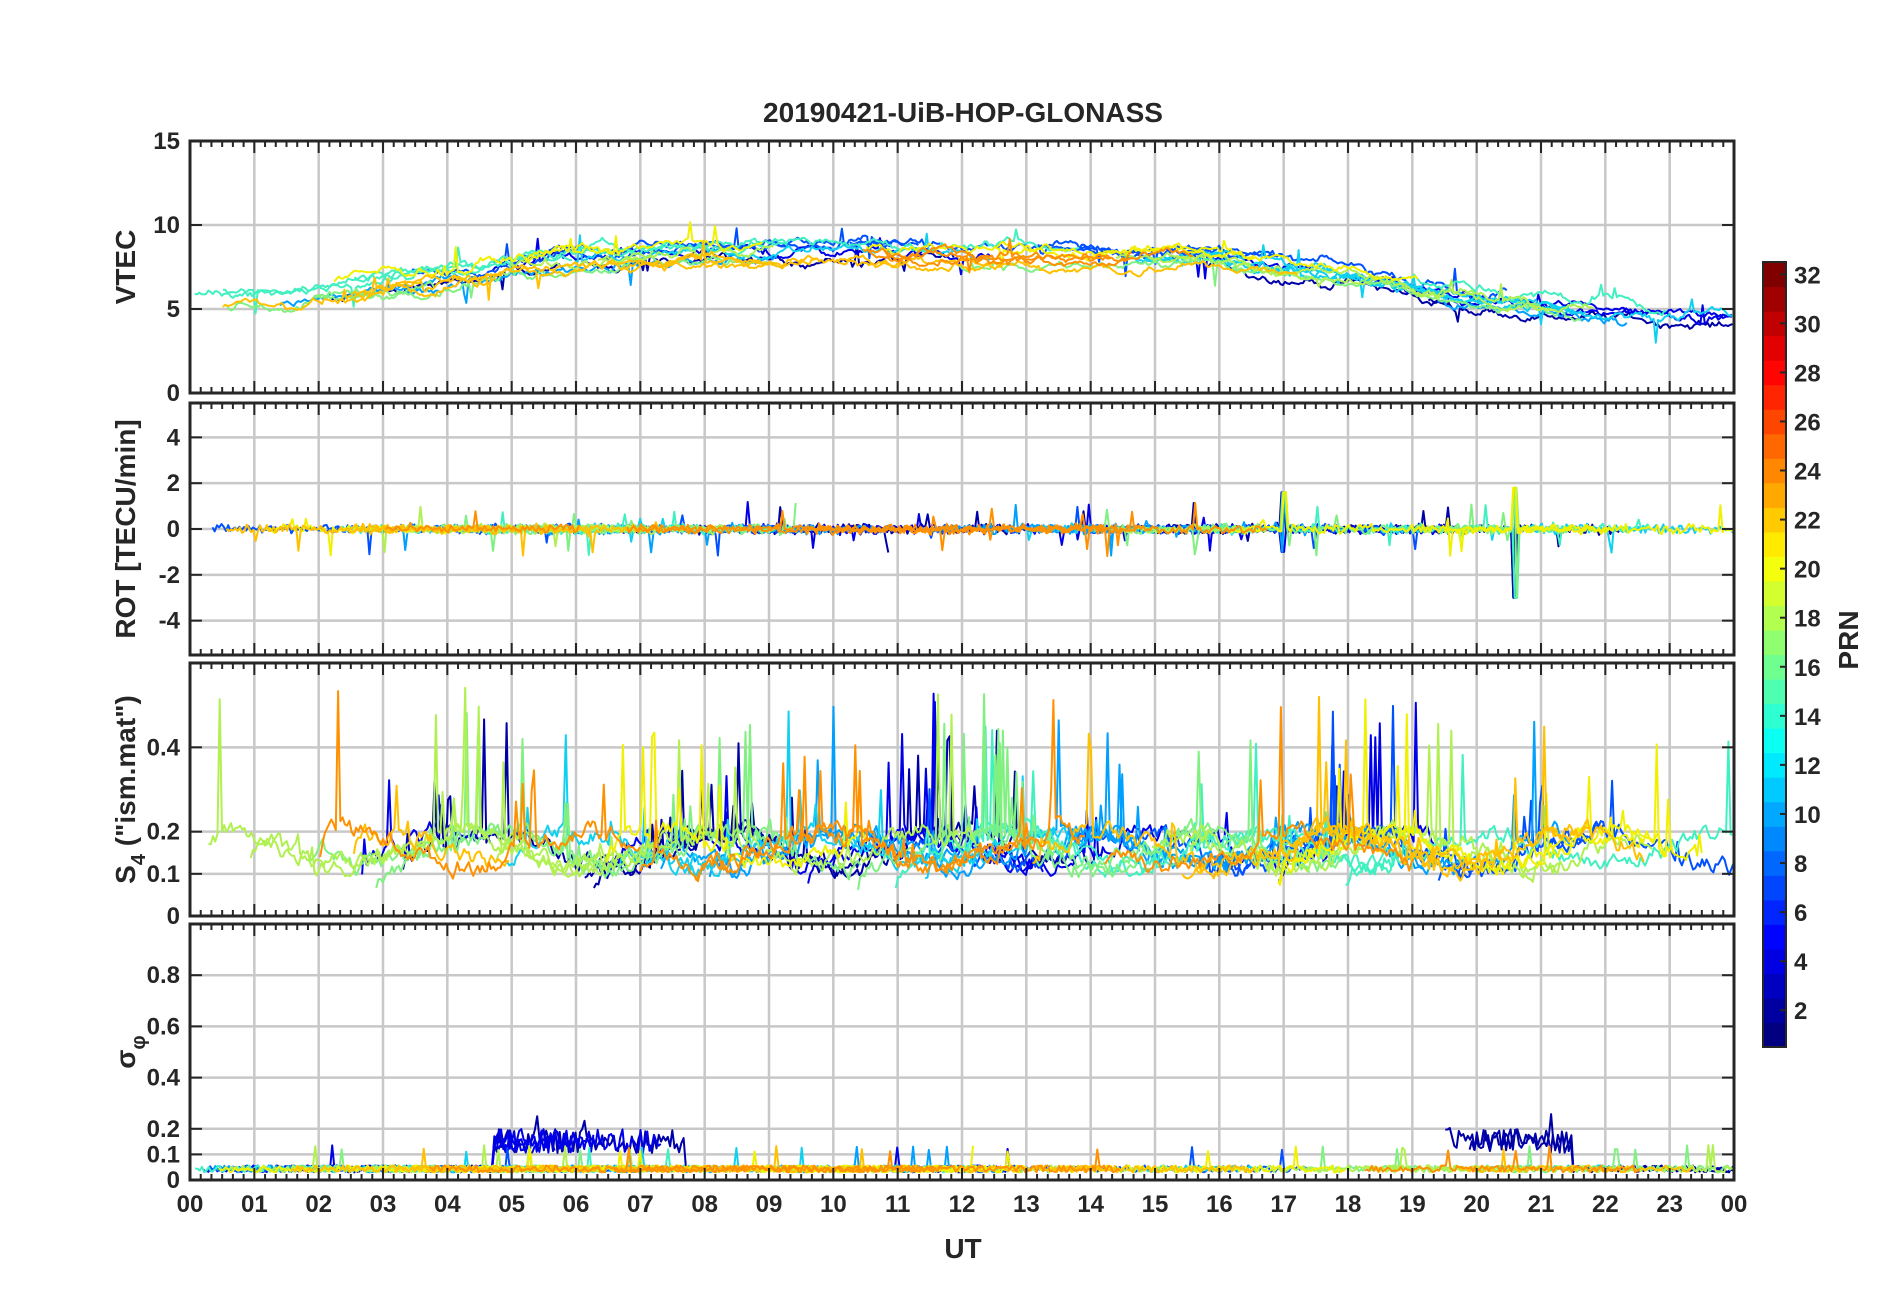  Describe the element at coordinates (511, 1204) in the screenshot. I see `x-tick-label: 05` at that location.